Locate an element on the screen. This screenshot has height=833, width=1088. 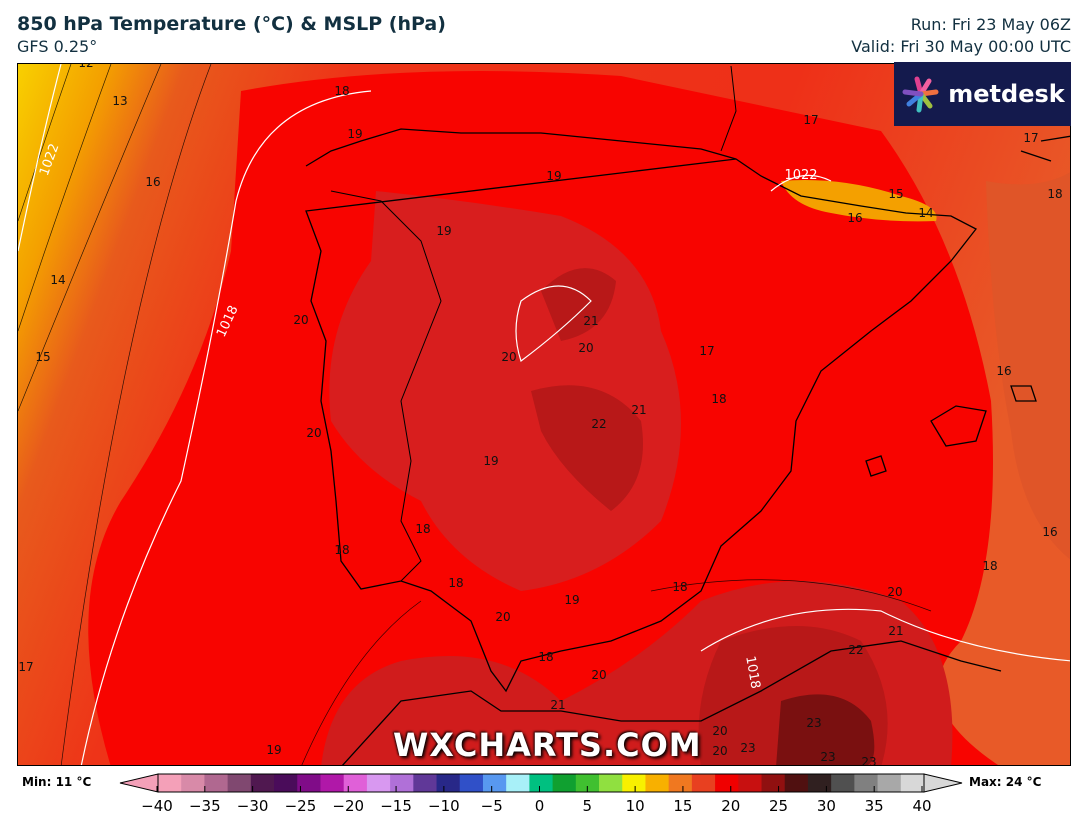
colorbar-tick-label: 30 is located at coordinates (826, 806).